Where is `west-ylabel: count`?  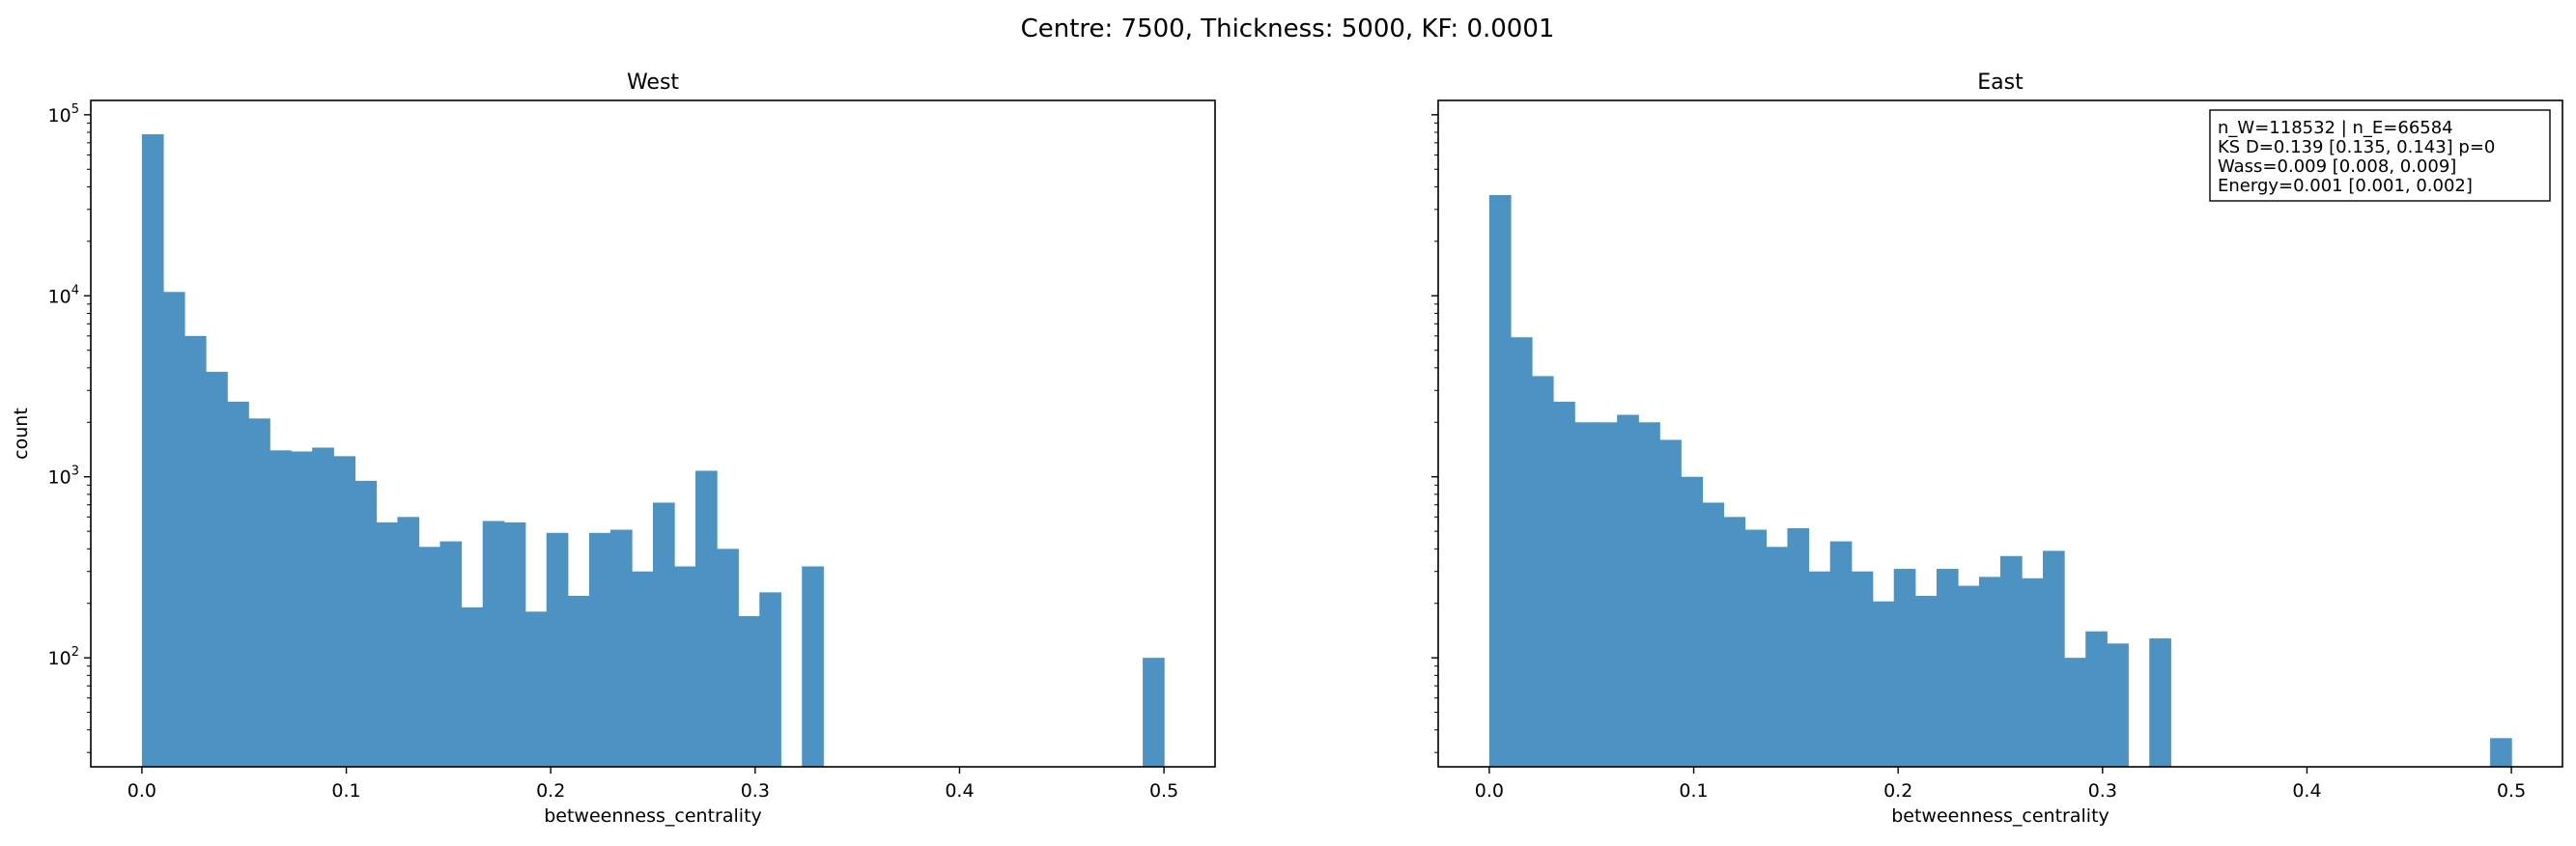
west-ylabel: count is located at coordinates (21, 434).